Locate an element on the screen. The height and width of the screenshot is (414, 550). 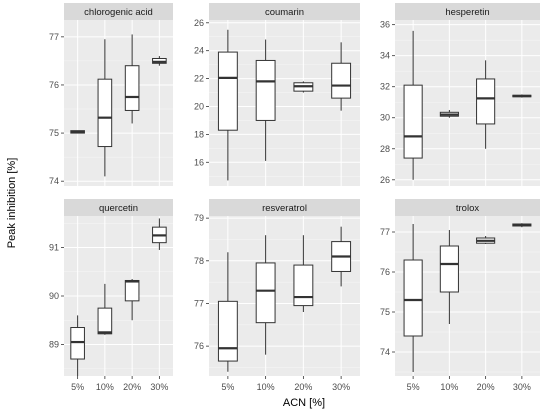
y-tick-label: 32 is located at coordinates (385, 87).